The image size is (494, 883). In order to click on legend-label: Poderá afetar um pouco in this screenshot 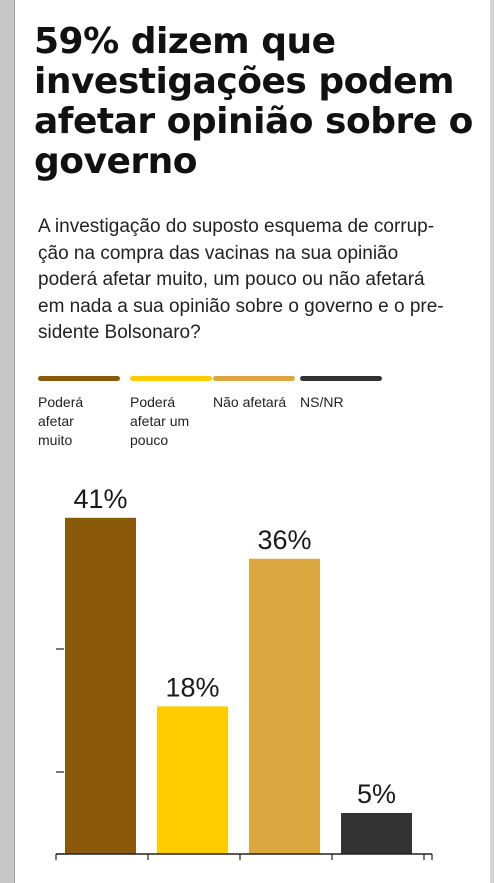, I will do `click(171, 421)`.